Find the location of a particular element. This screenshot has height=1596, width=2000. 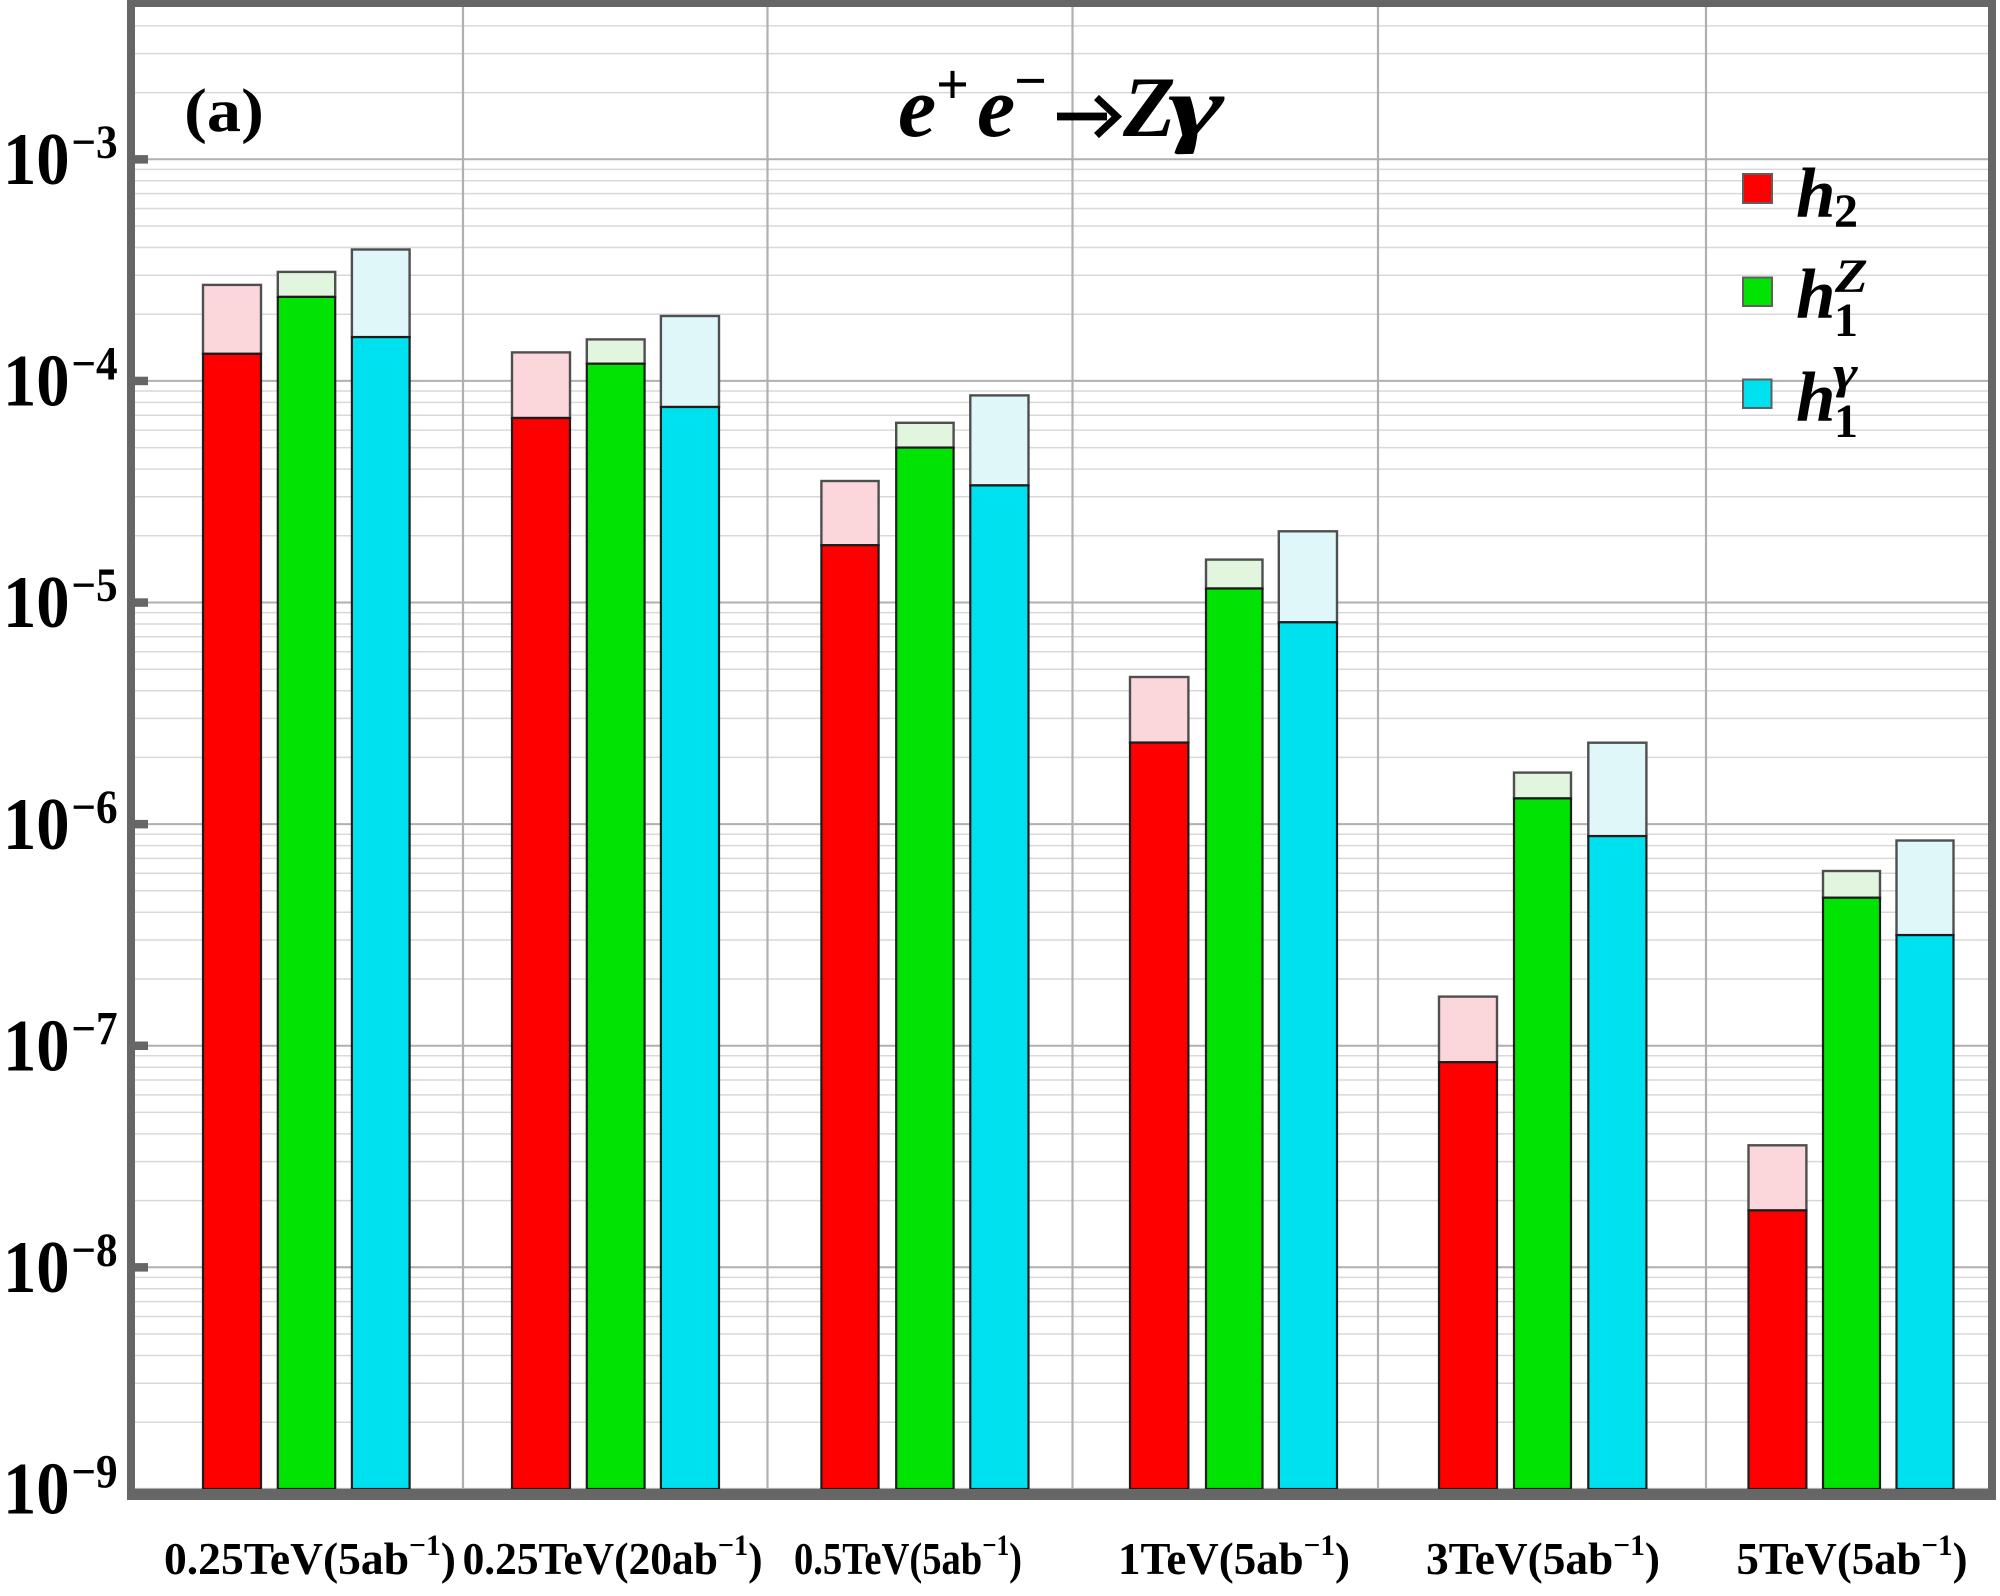

svg-text: 1TeV(5ab−1) is located at coordinates (1234, 1557).